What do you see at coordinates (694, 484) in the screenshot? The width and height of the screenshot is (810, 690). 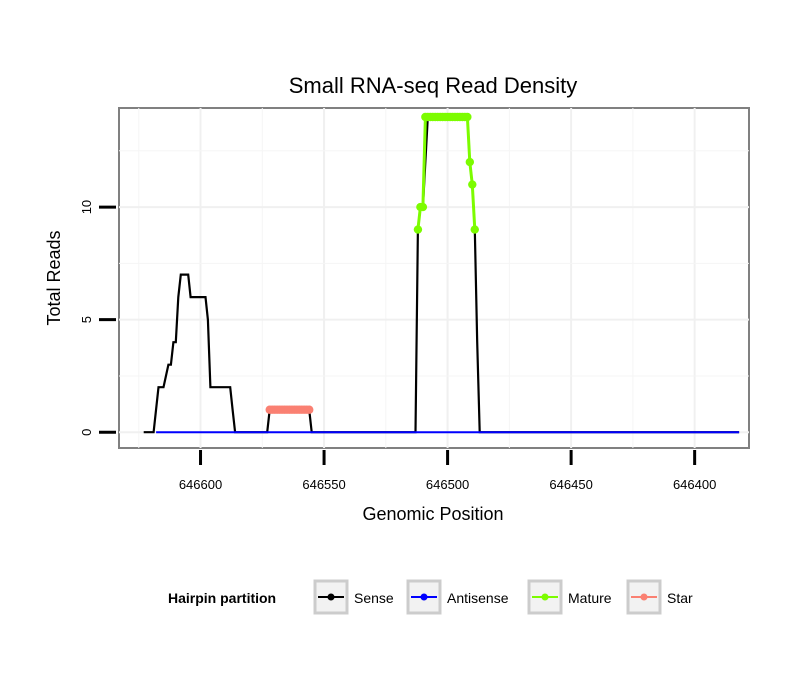 I see `x-tick-label: 646400` at bounding box center [694, 484].